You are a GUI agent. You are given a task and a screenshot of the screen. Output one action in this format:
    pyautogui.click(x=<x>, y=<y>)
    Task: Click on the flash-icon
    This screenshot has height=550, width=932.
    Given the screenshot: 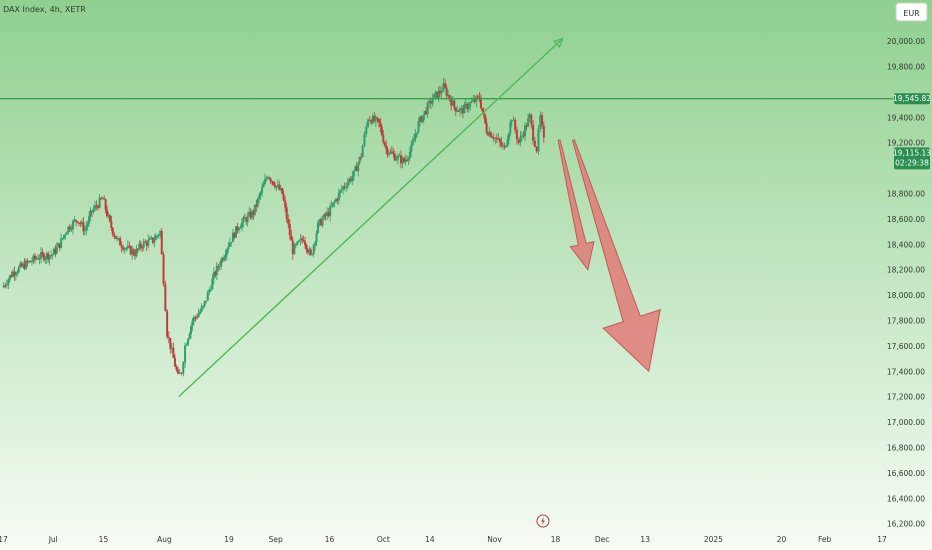 What is the action you would take?
    pyautogui.click(x=543, y=521)
    